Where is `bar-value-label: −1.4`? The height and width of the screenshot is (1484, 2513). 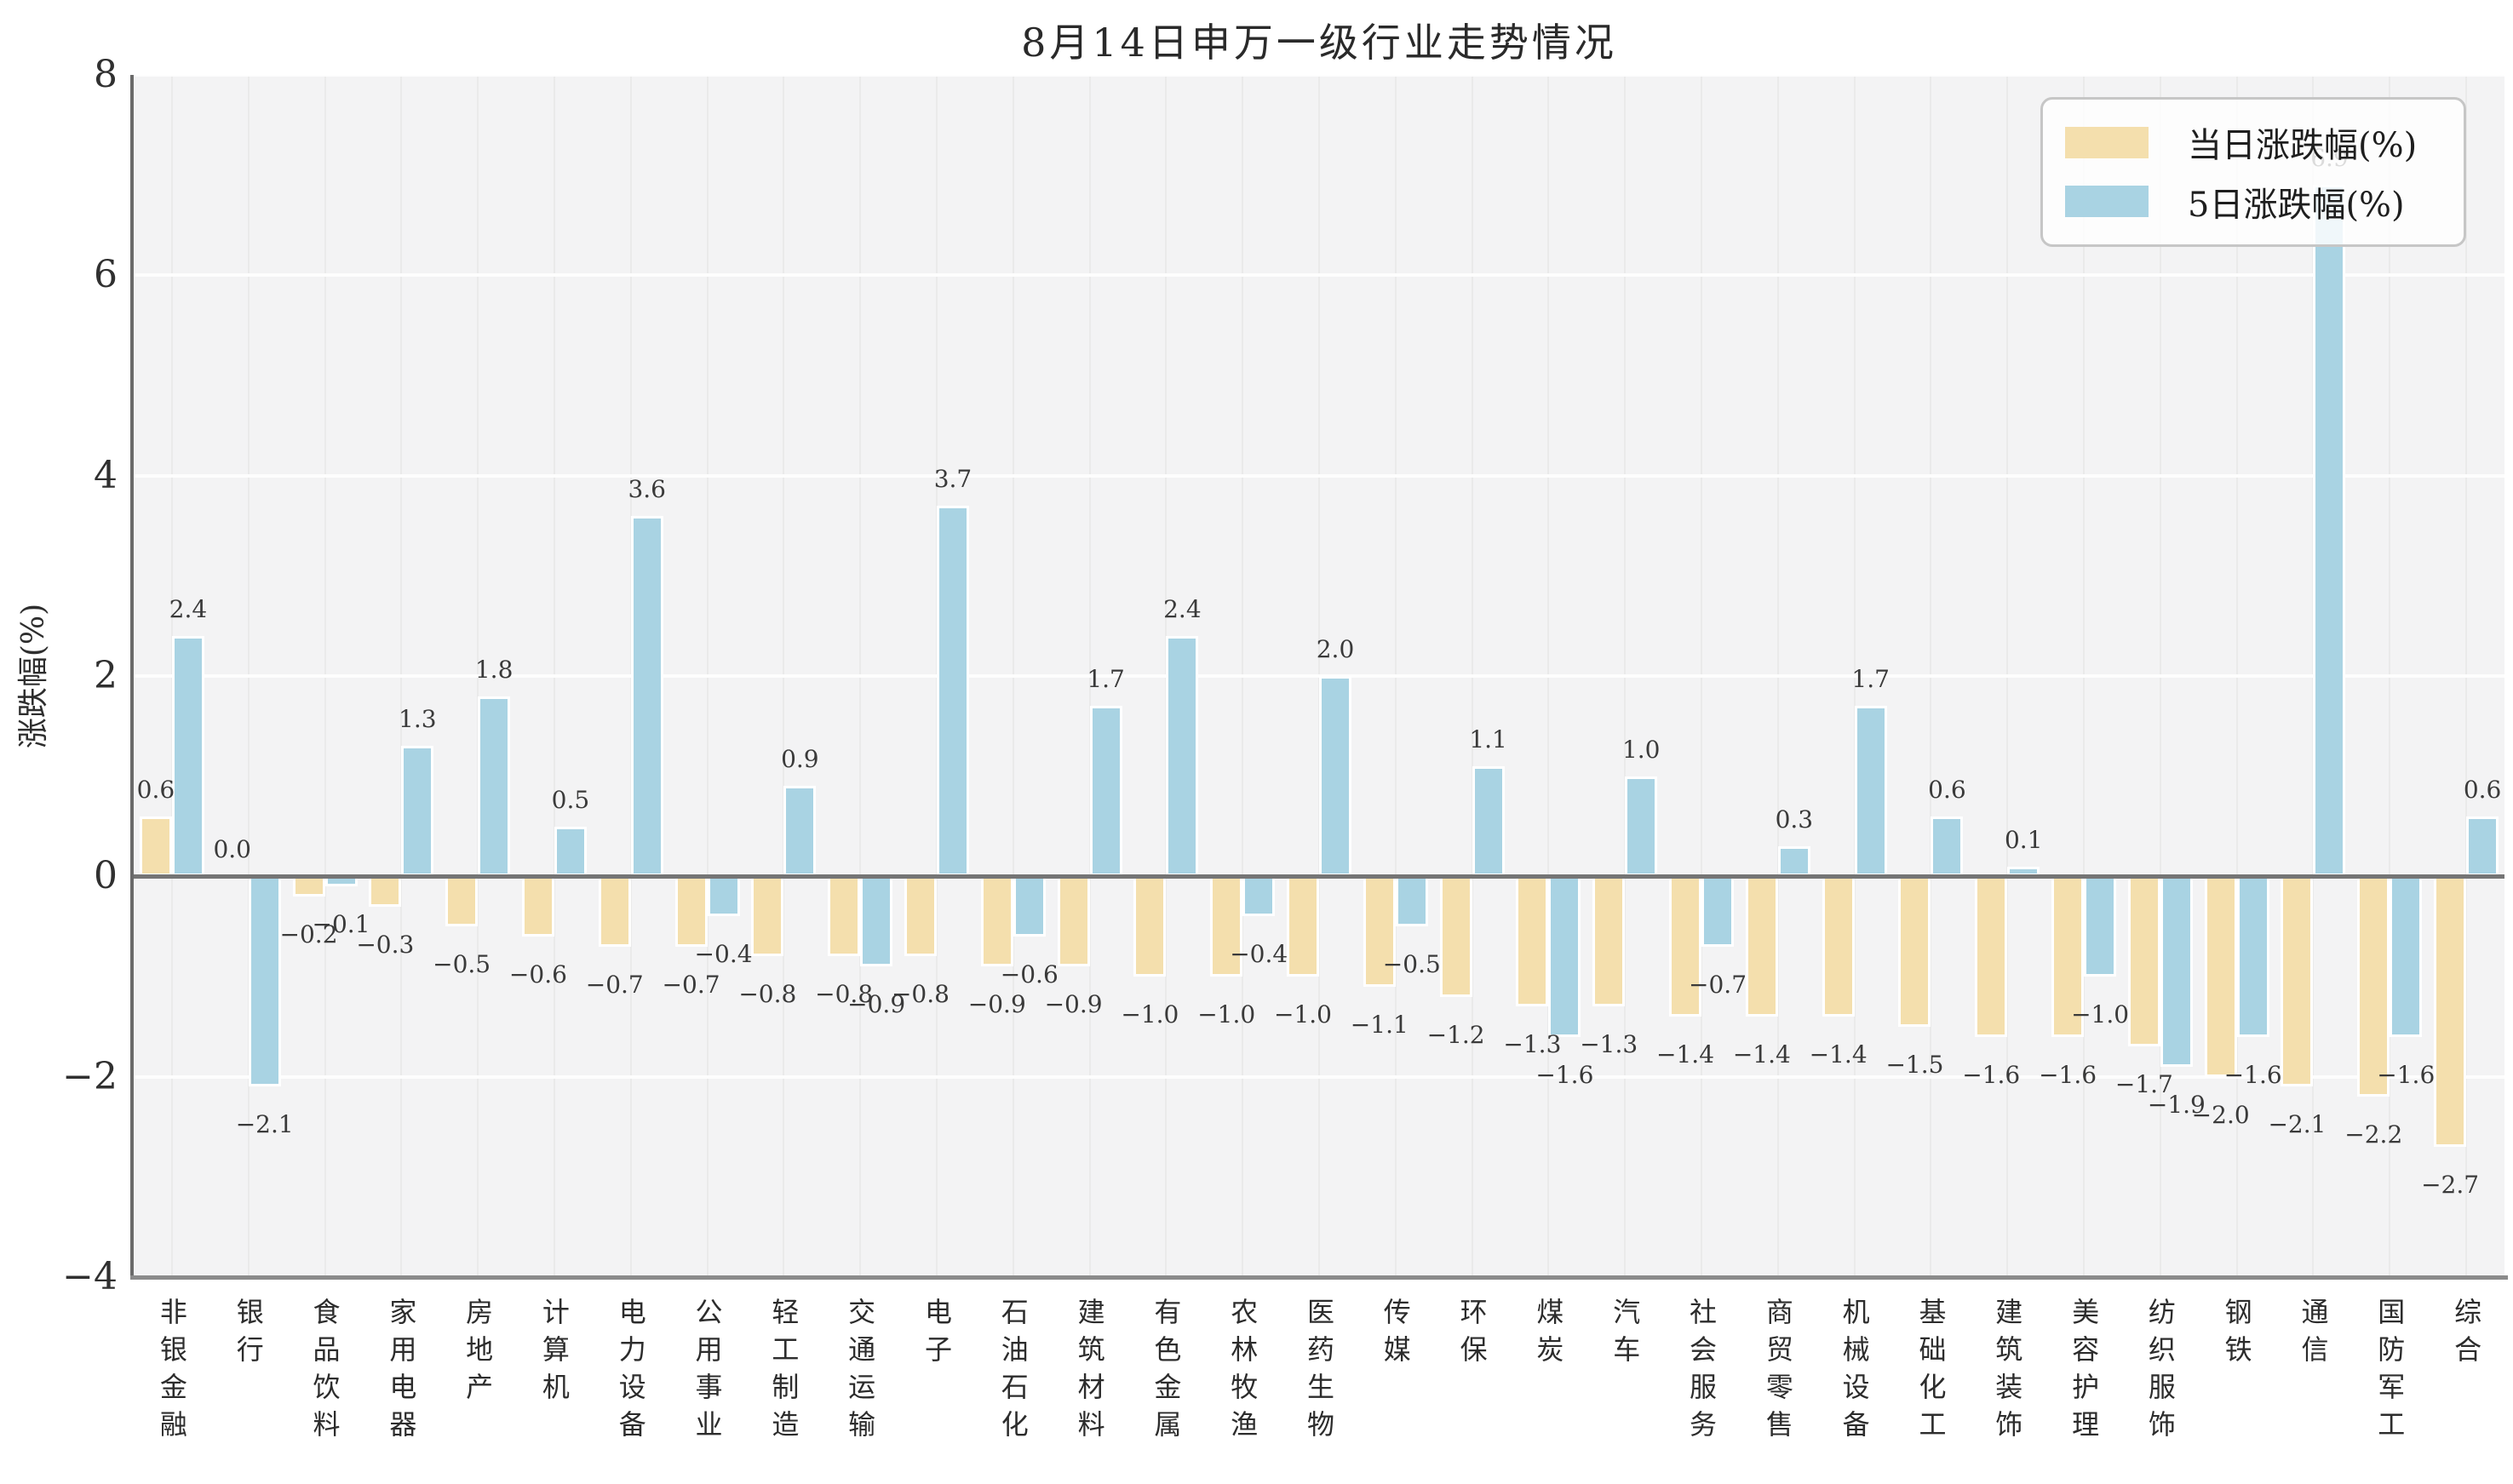 bar-value-label: −1.4 is located at coordinates (1761, 1054).